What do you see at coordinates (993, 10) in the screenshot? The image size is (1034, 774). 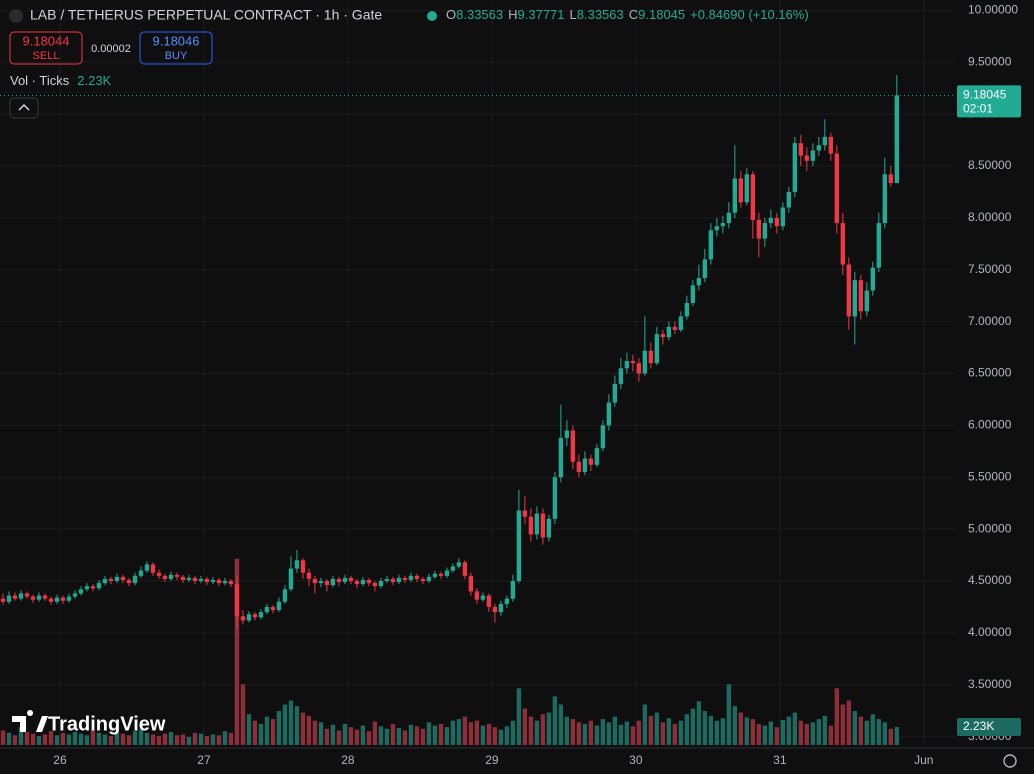 I see `y-tick-label: 10.00000` at bounding box center [993, 10].